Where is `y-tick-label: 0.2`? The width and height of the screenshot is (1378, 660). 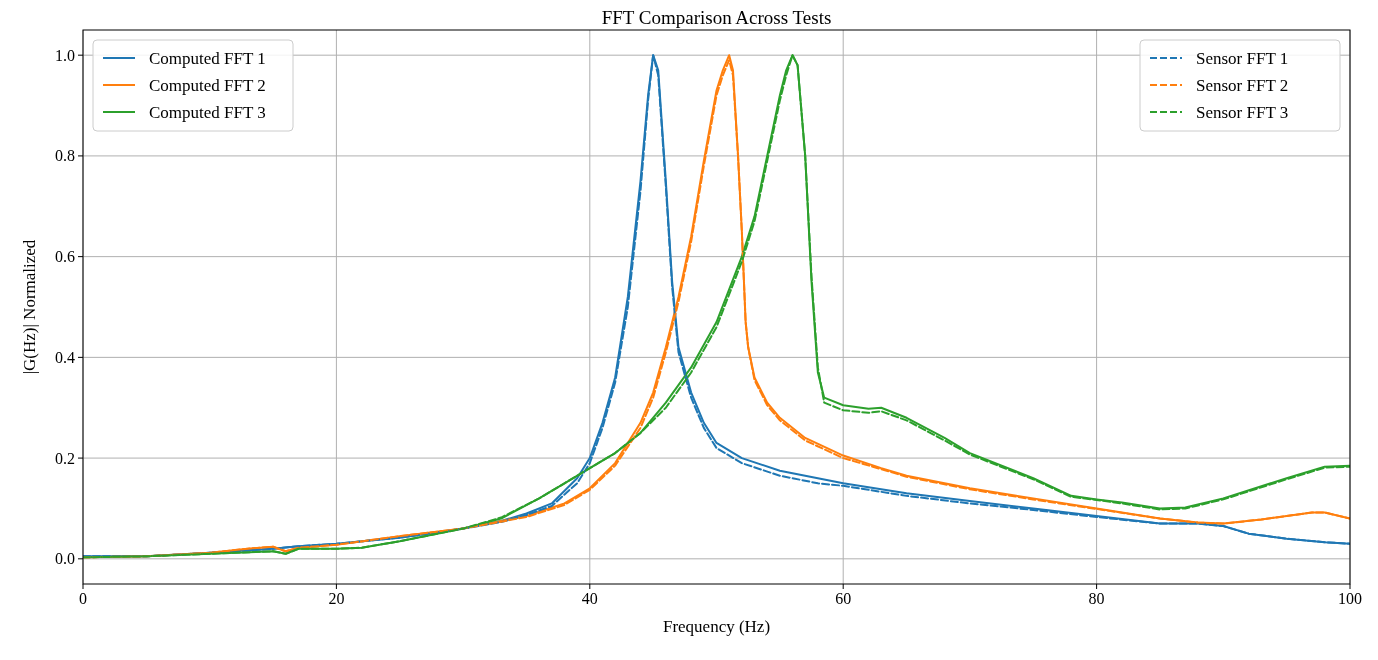
y-tick-label: 0.2 is located at coordinates (65, 458).